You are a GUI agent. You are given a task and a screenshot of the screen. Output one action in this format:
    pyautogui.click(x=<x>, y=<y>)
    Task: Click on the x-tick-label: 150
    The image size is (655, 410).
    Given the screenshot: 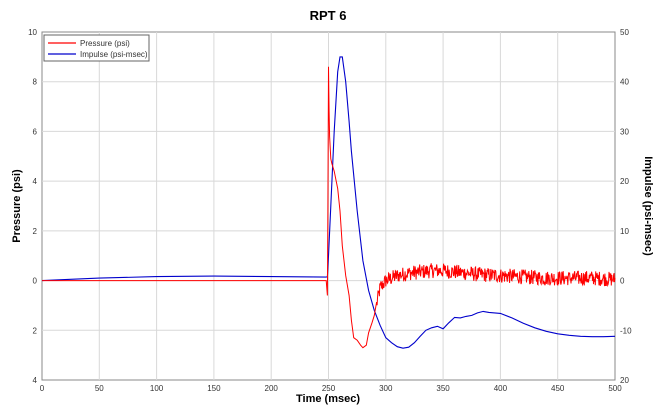 What is the action you would take?
    pyautogui.click(x=214, y=388)
    